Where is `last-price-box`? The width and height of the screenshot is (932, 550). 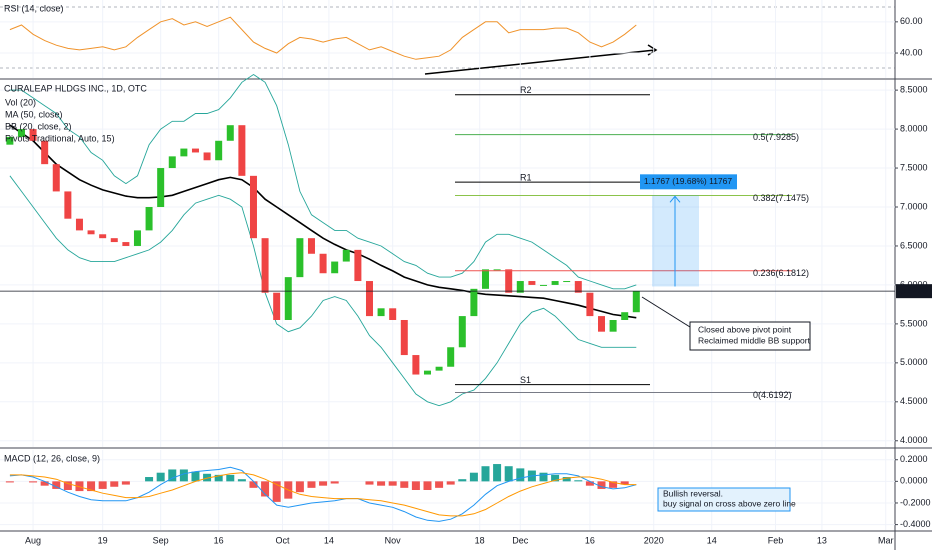
last-price-box is located at coordinates (914, 291).